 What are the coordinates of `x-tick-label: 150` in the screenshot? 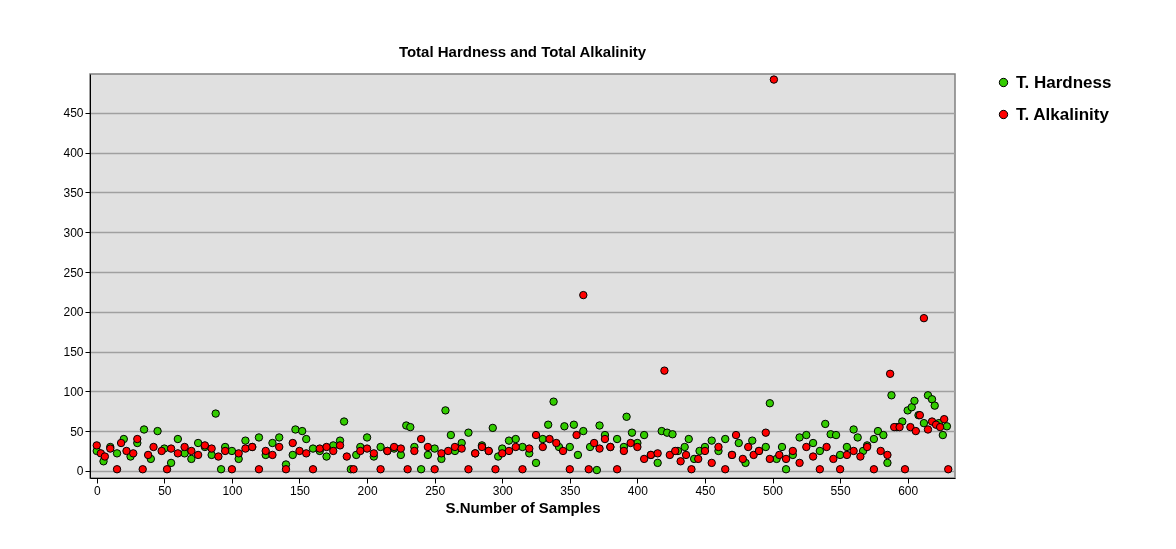 It's located at (300, 490).